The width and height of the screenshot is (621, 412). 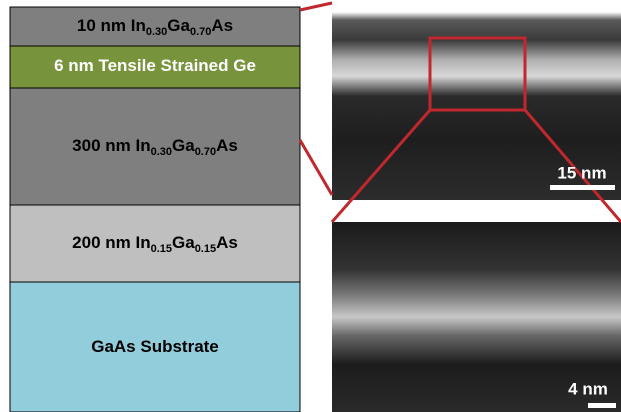 I want to click on zoom-box, so click(x=477, y=74).